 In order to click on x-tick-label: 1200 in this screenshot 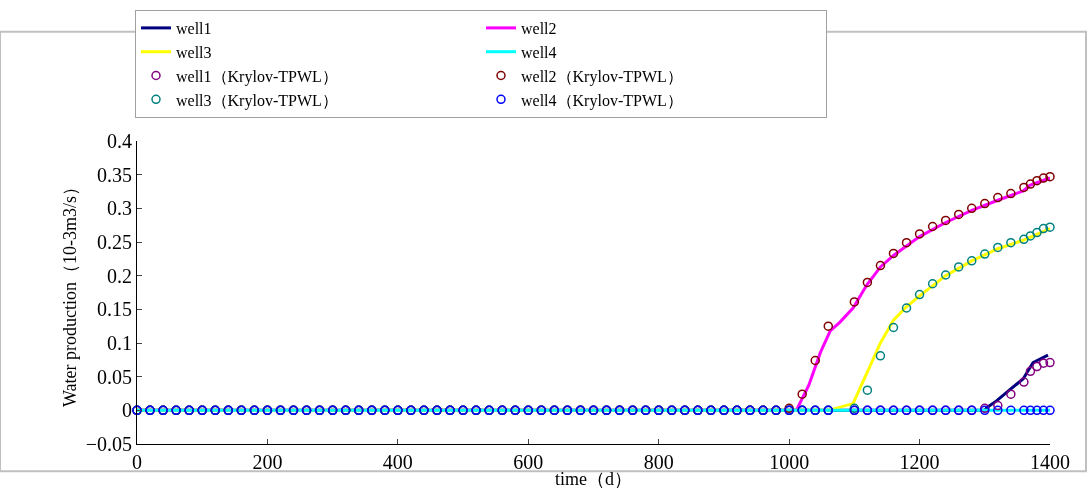, I will do `click(919, 462)`.